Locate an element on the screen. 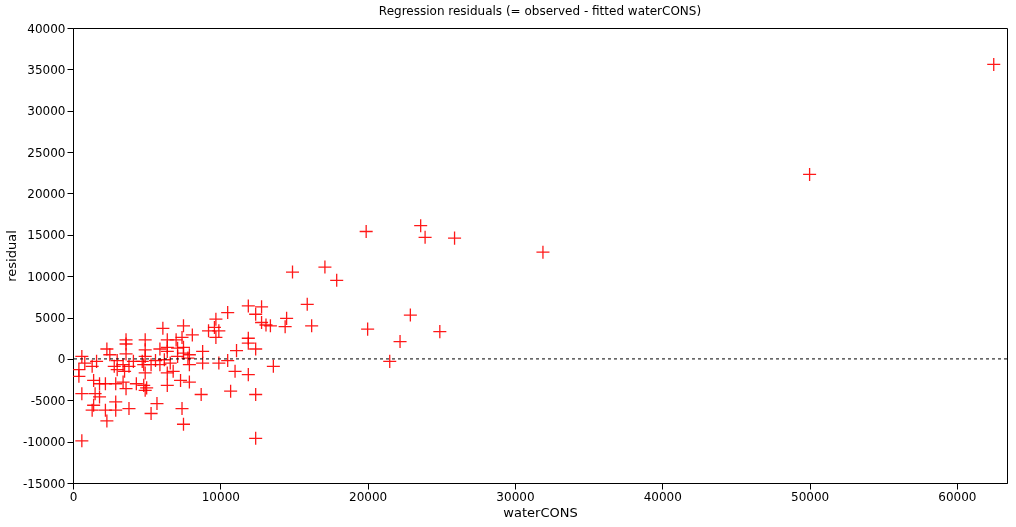 Image resolution: width=1016 pixels, height=527 pixels. y-tick-label: 15000 is located at coordinates (46, 235).